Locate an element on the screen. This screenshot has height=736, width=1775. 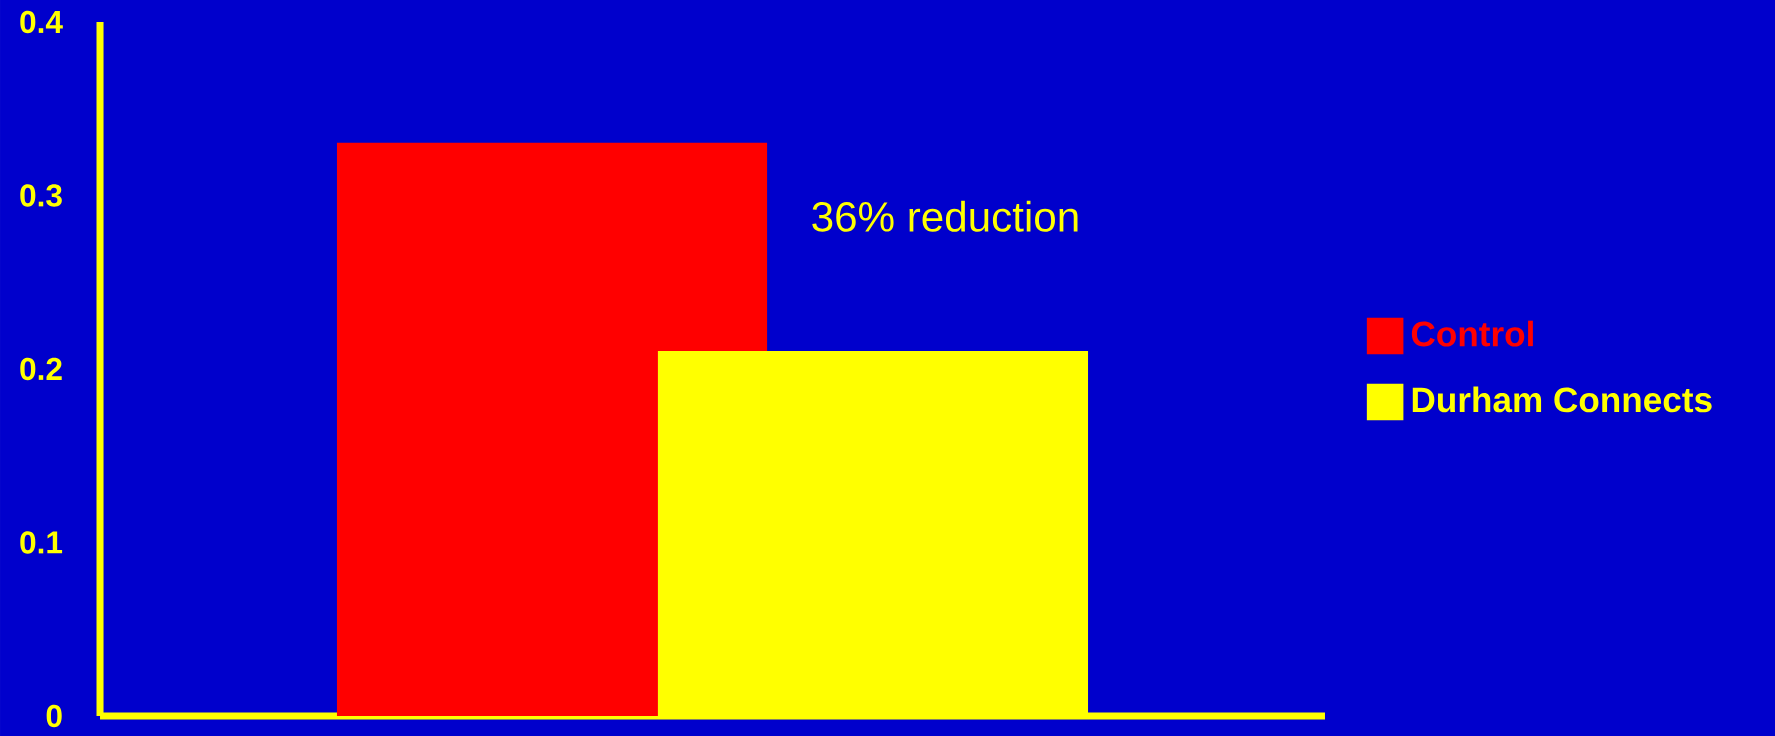
y-tick-label: 0.4 is located at coordinates (41, 22).